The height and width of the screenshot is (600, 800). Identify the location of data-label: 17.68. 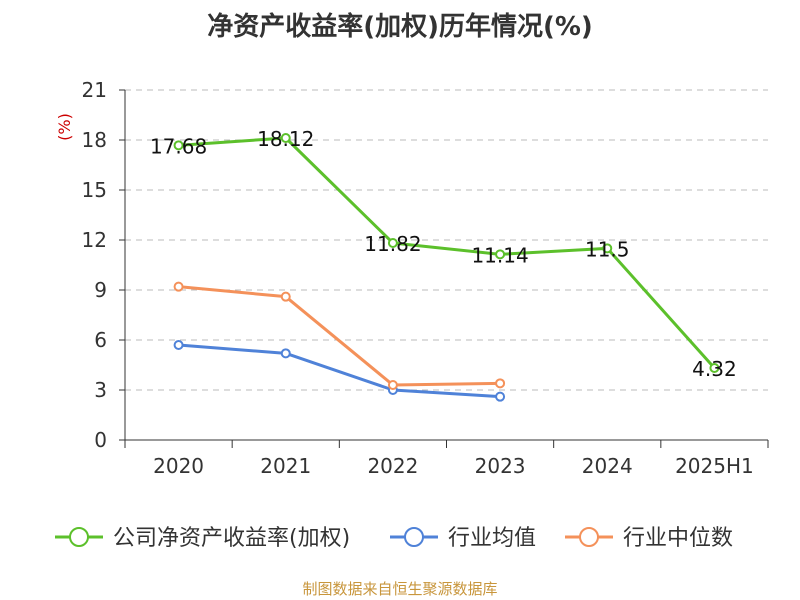
(178, 146).